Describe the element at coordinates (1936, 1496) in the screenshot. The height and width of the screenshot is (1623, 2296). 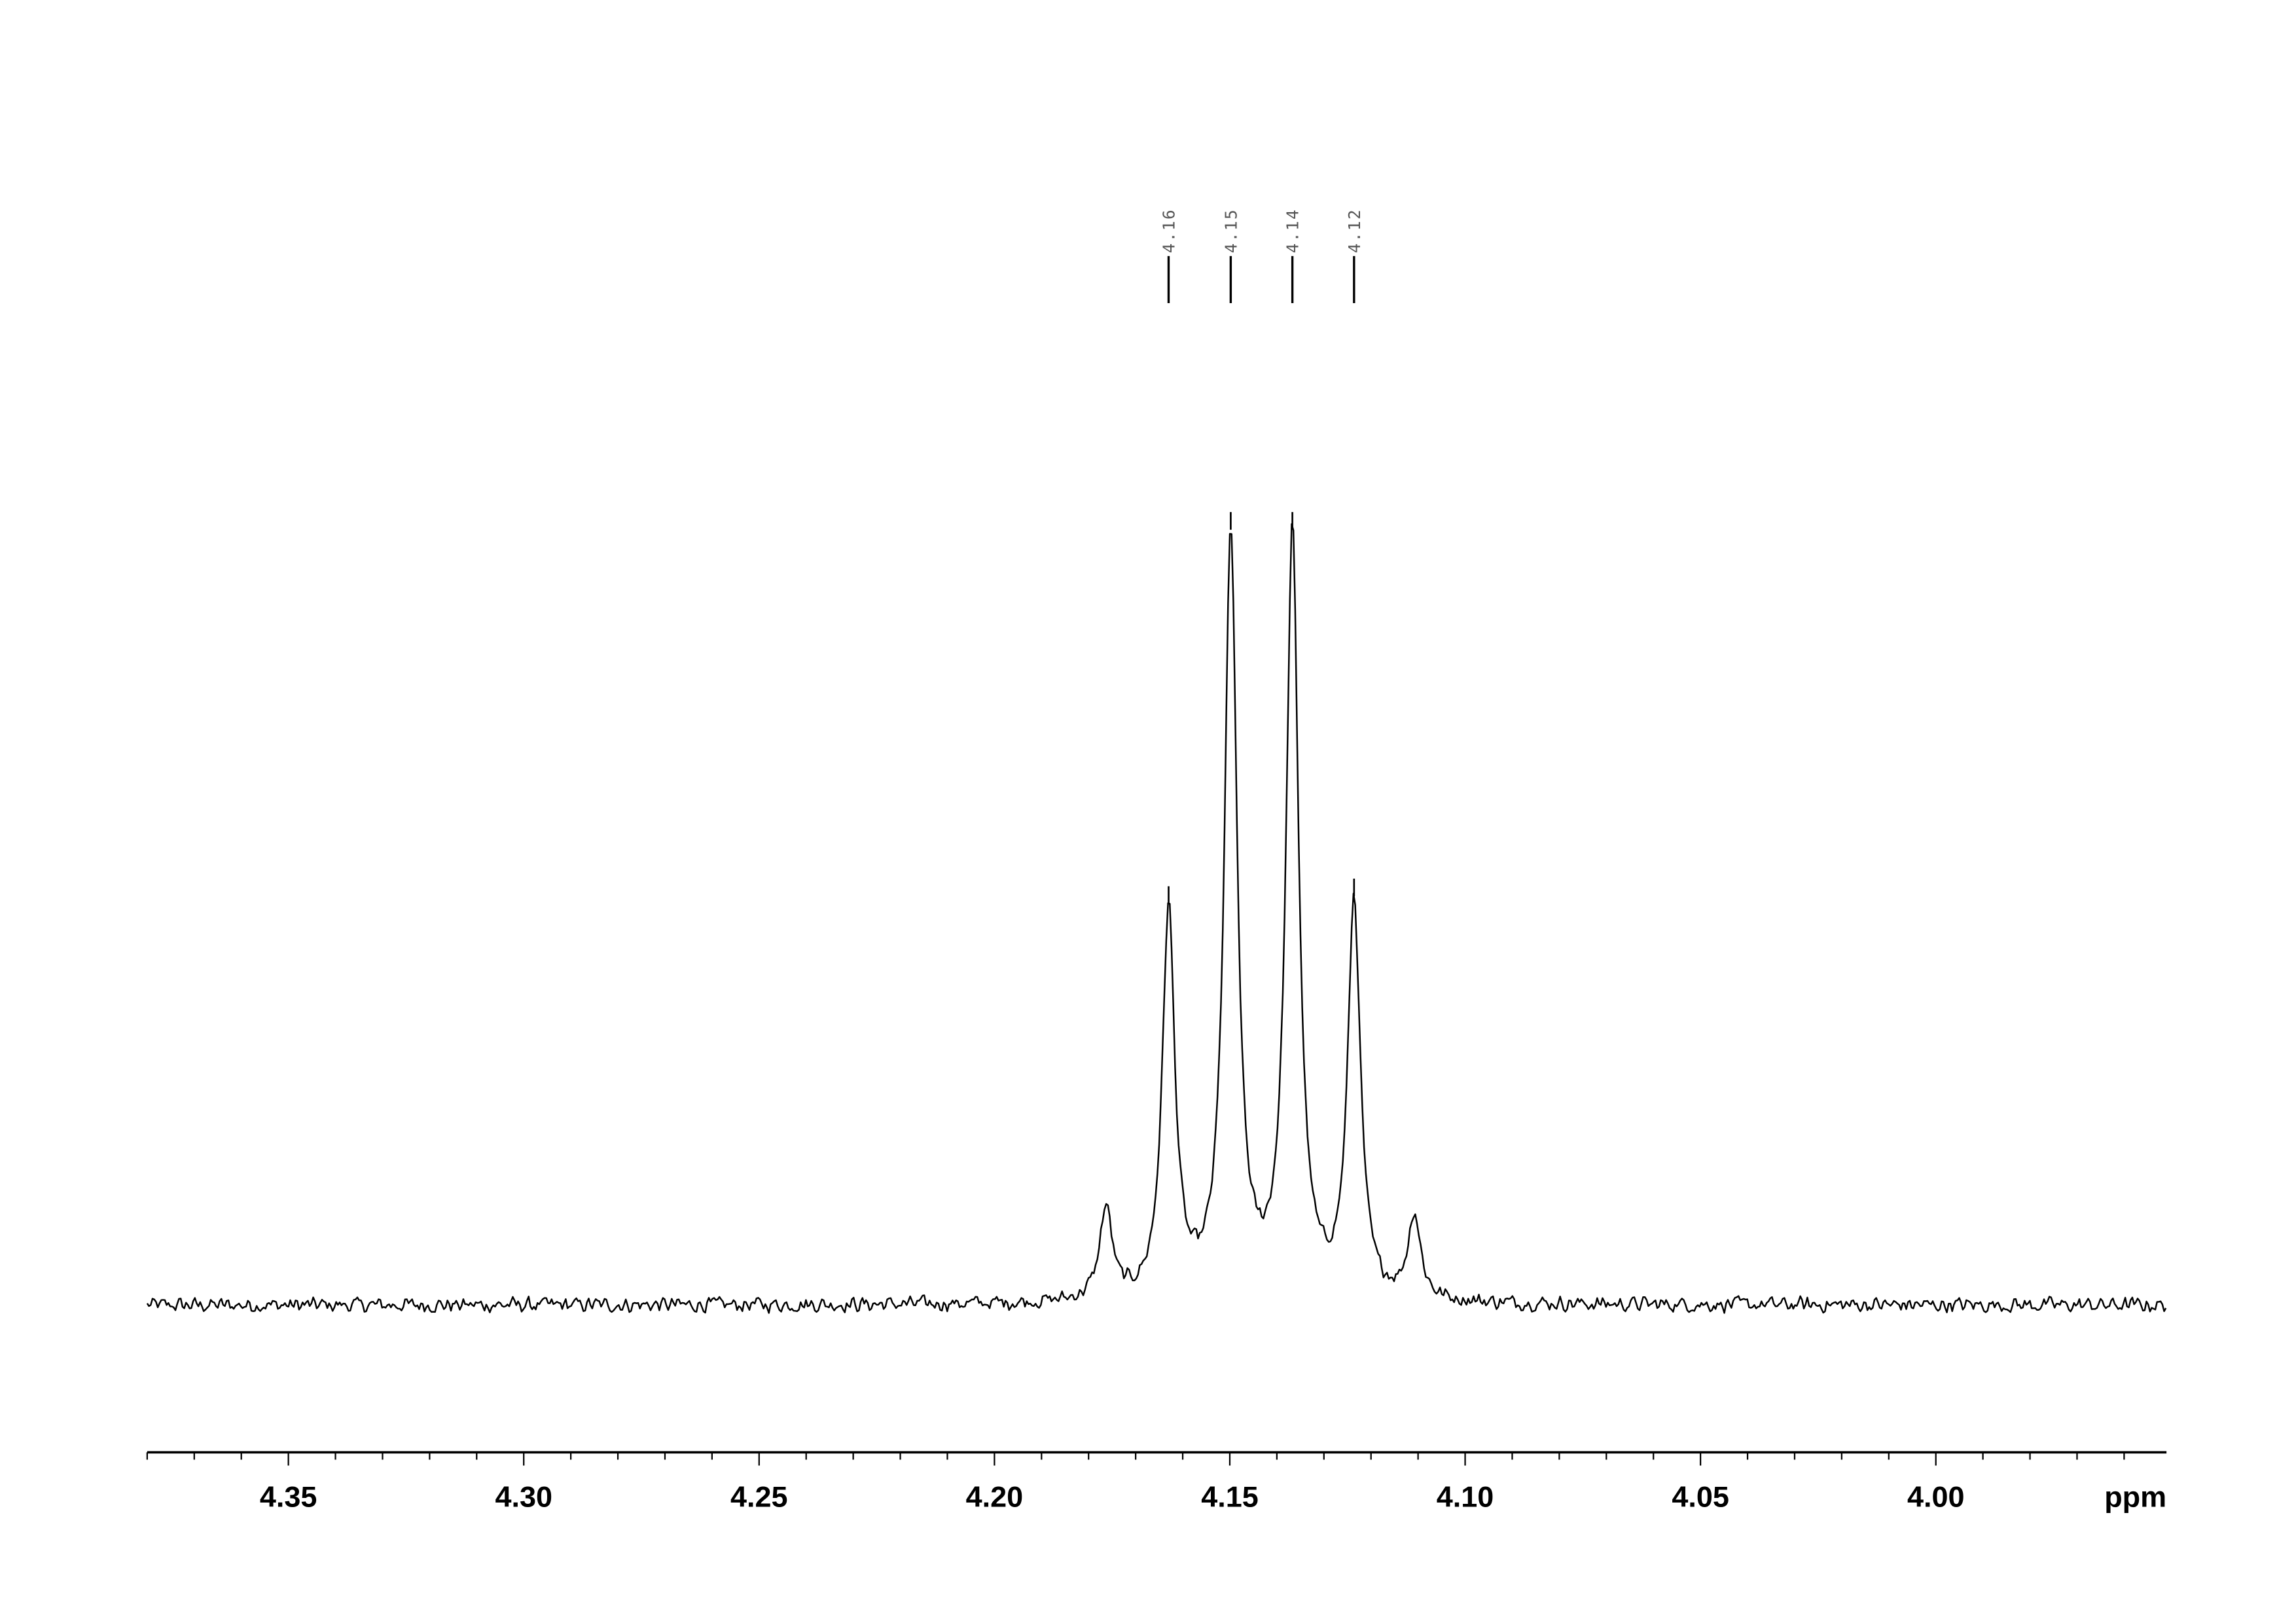
I see `tick-label: 4.00` at that location.